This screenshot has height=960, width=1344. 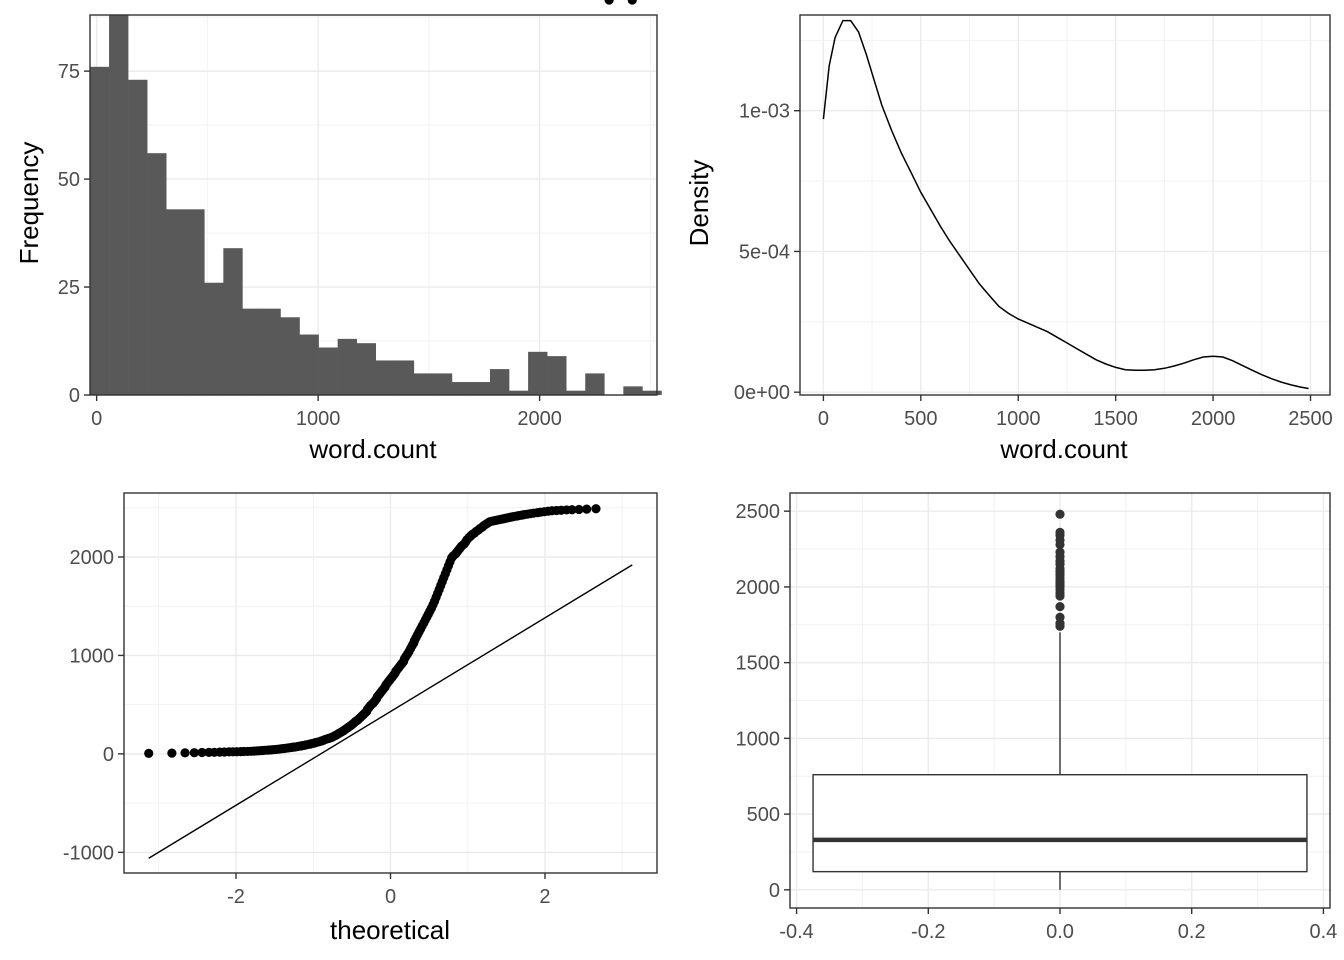 I want to click on x-tick-label: 2500, so click(x=1310, y=419).